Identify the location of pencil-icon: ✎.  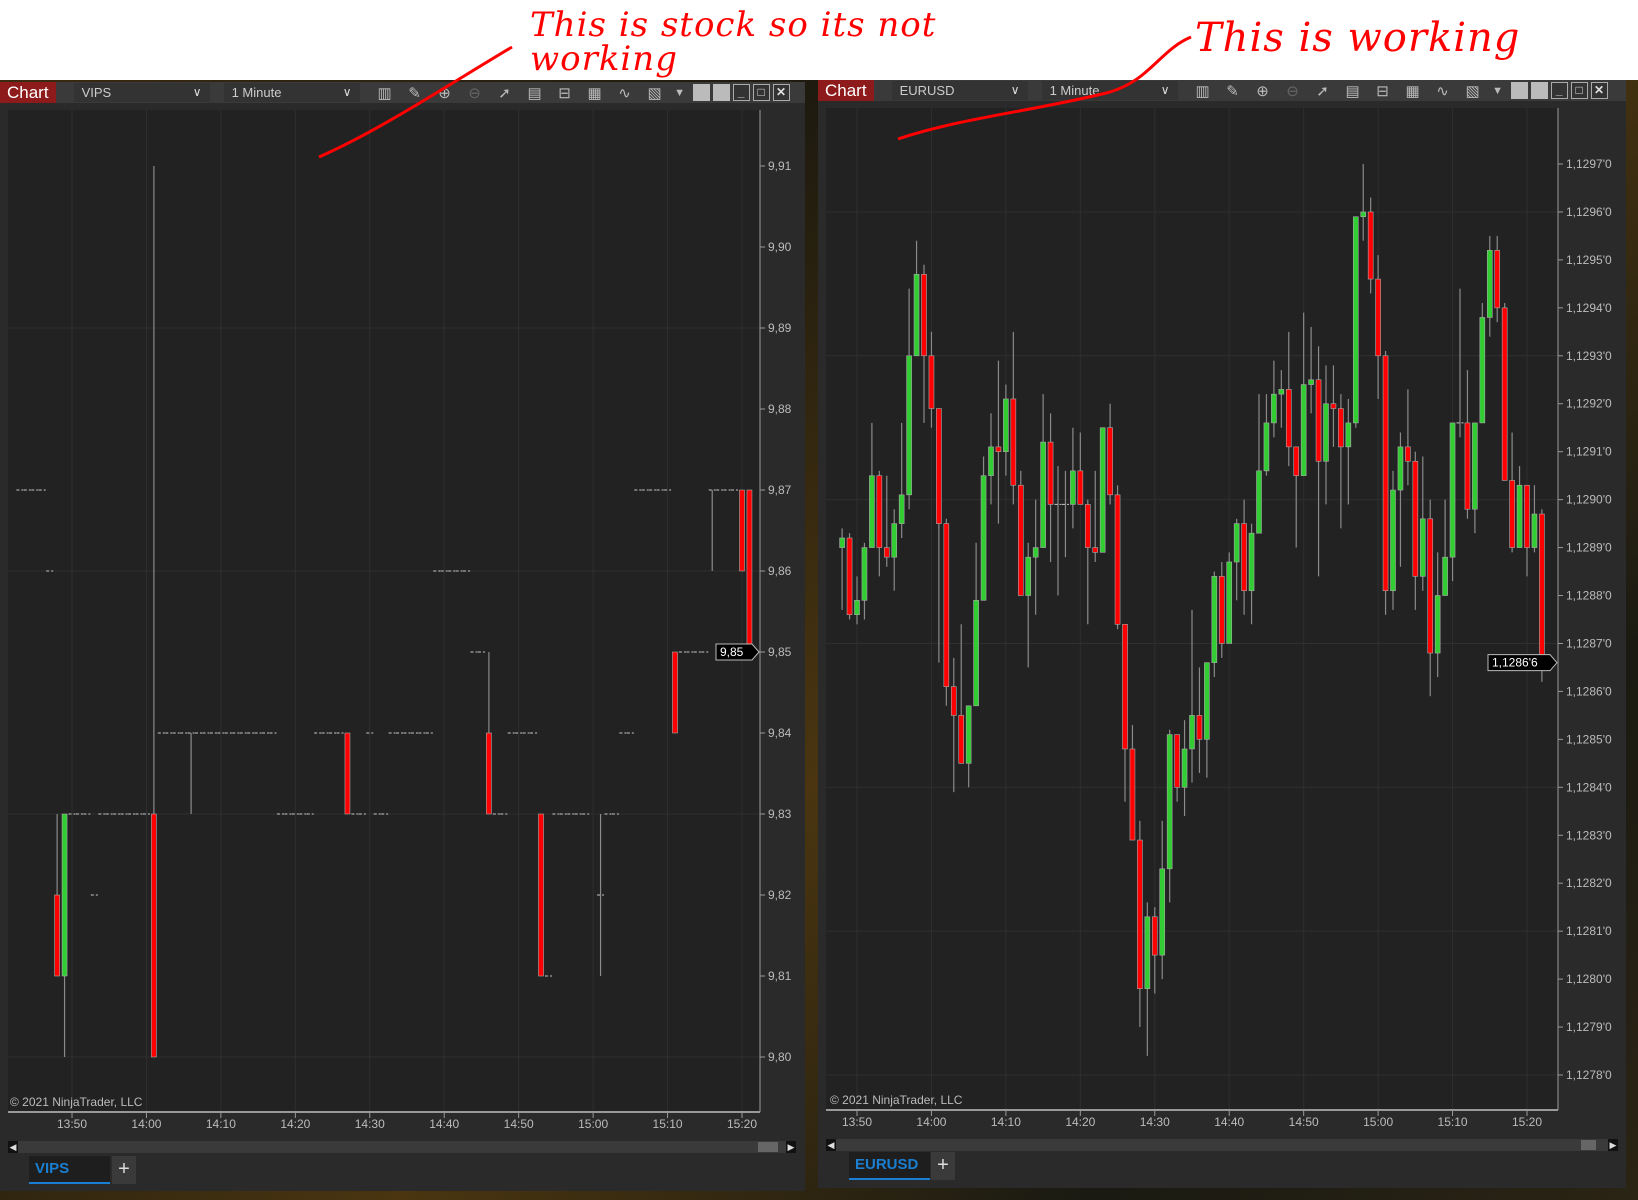
(1232, 91).